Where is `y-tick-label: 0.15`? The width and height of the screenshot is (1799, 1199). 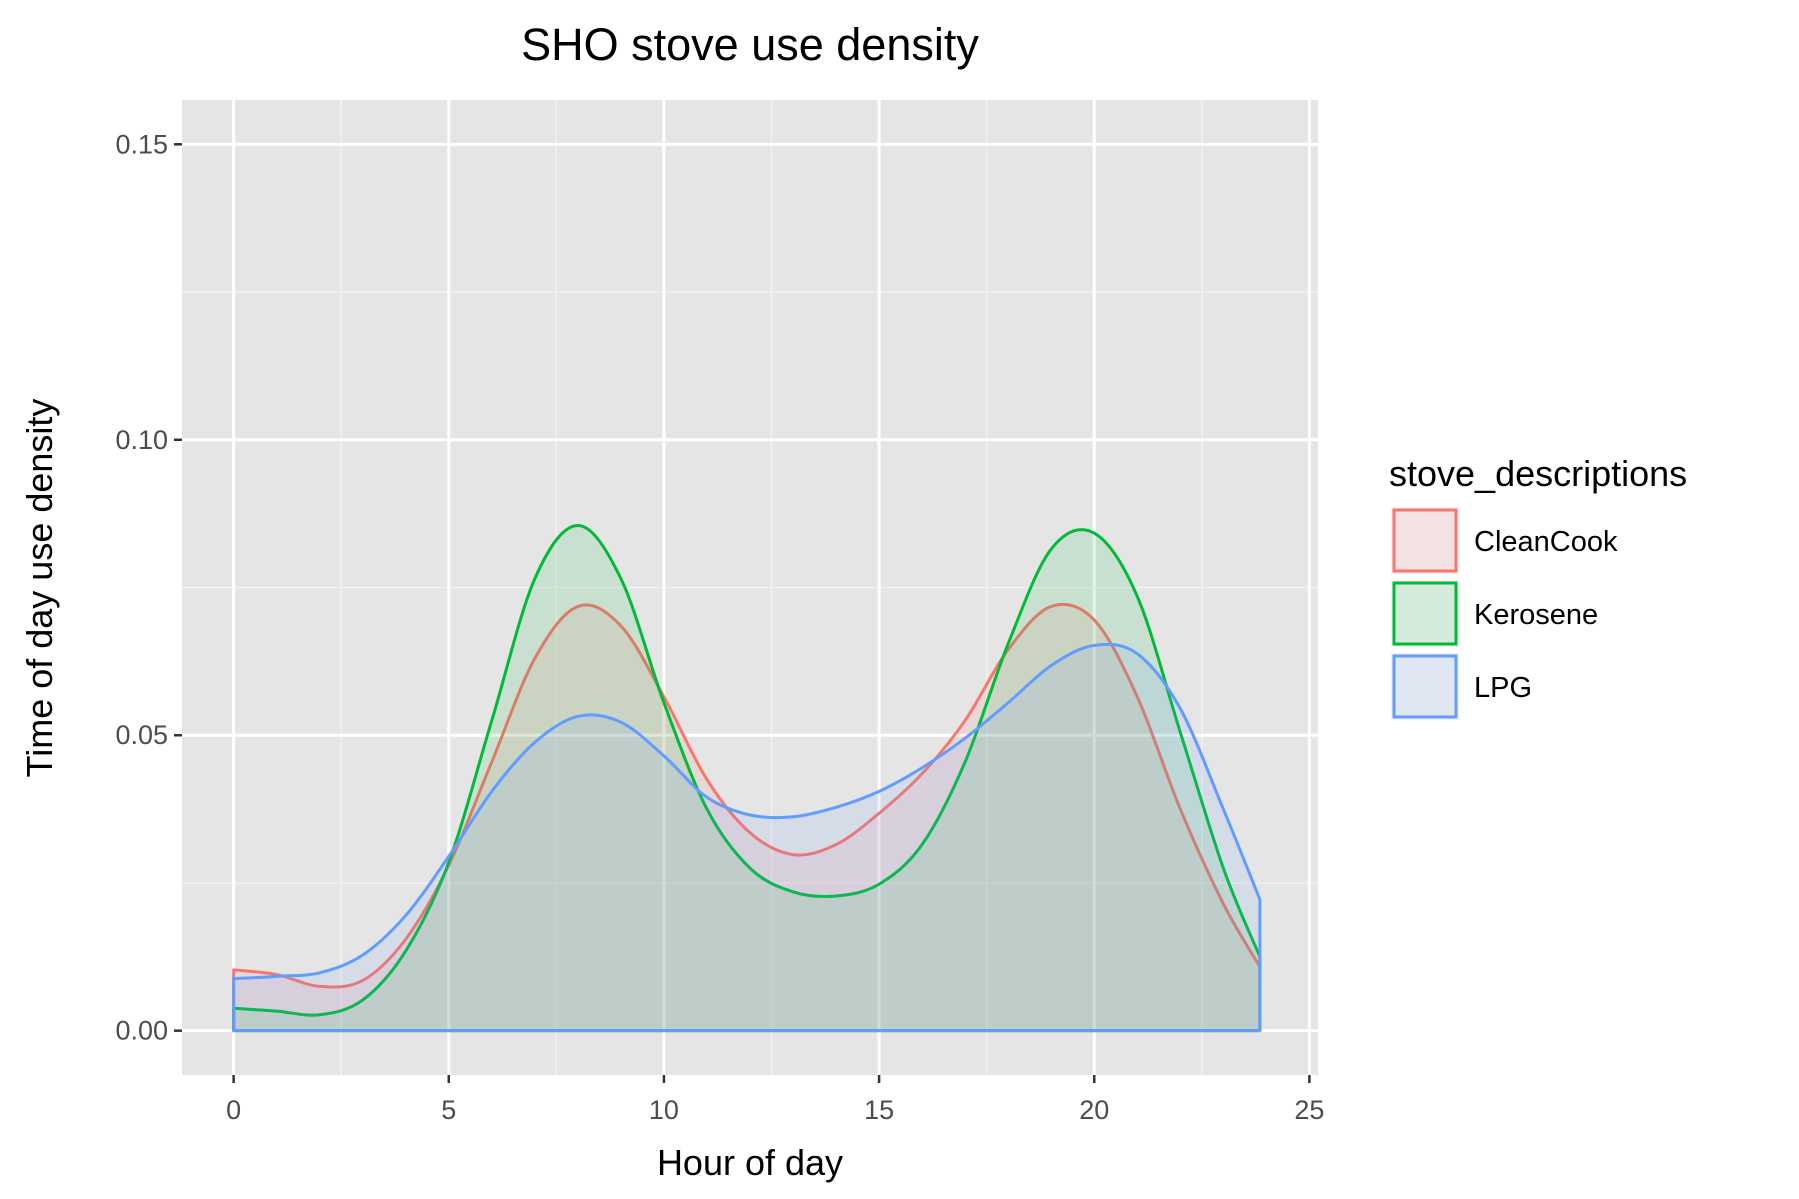 y-tick-label: 0.15 is located at coordinates (141, 144).